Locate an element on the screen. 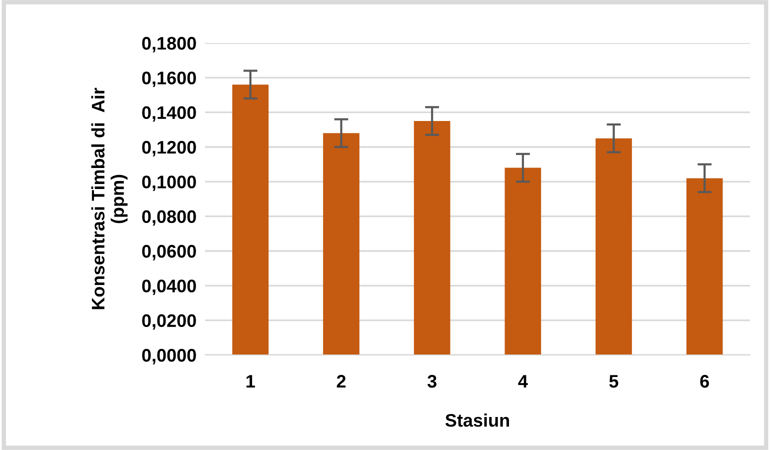 The image size is (770, 450). y-tick-label: 0,1800 is located at coordinates (169, 44).